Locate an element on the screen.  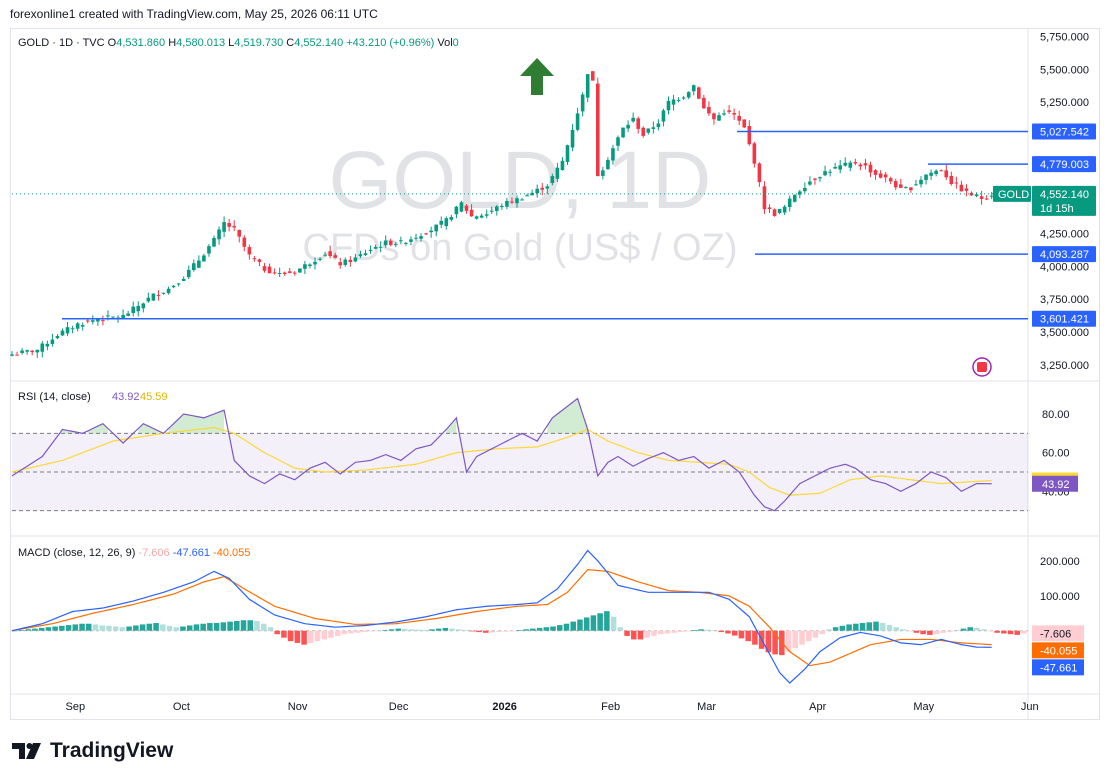
tradingview-logo-icon is located at coordinates (26, 751).